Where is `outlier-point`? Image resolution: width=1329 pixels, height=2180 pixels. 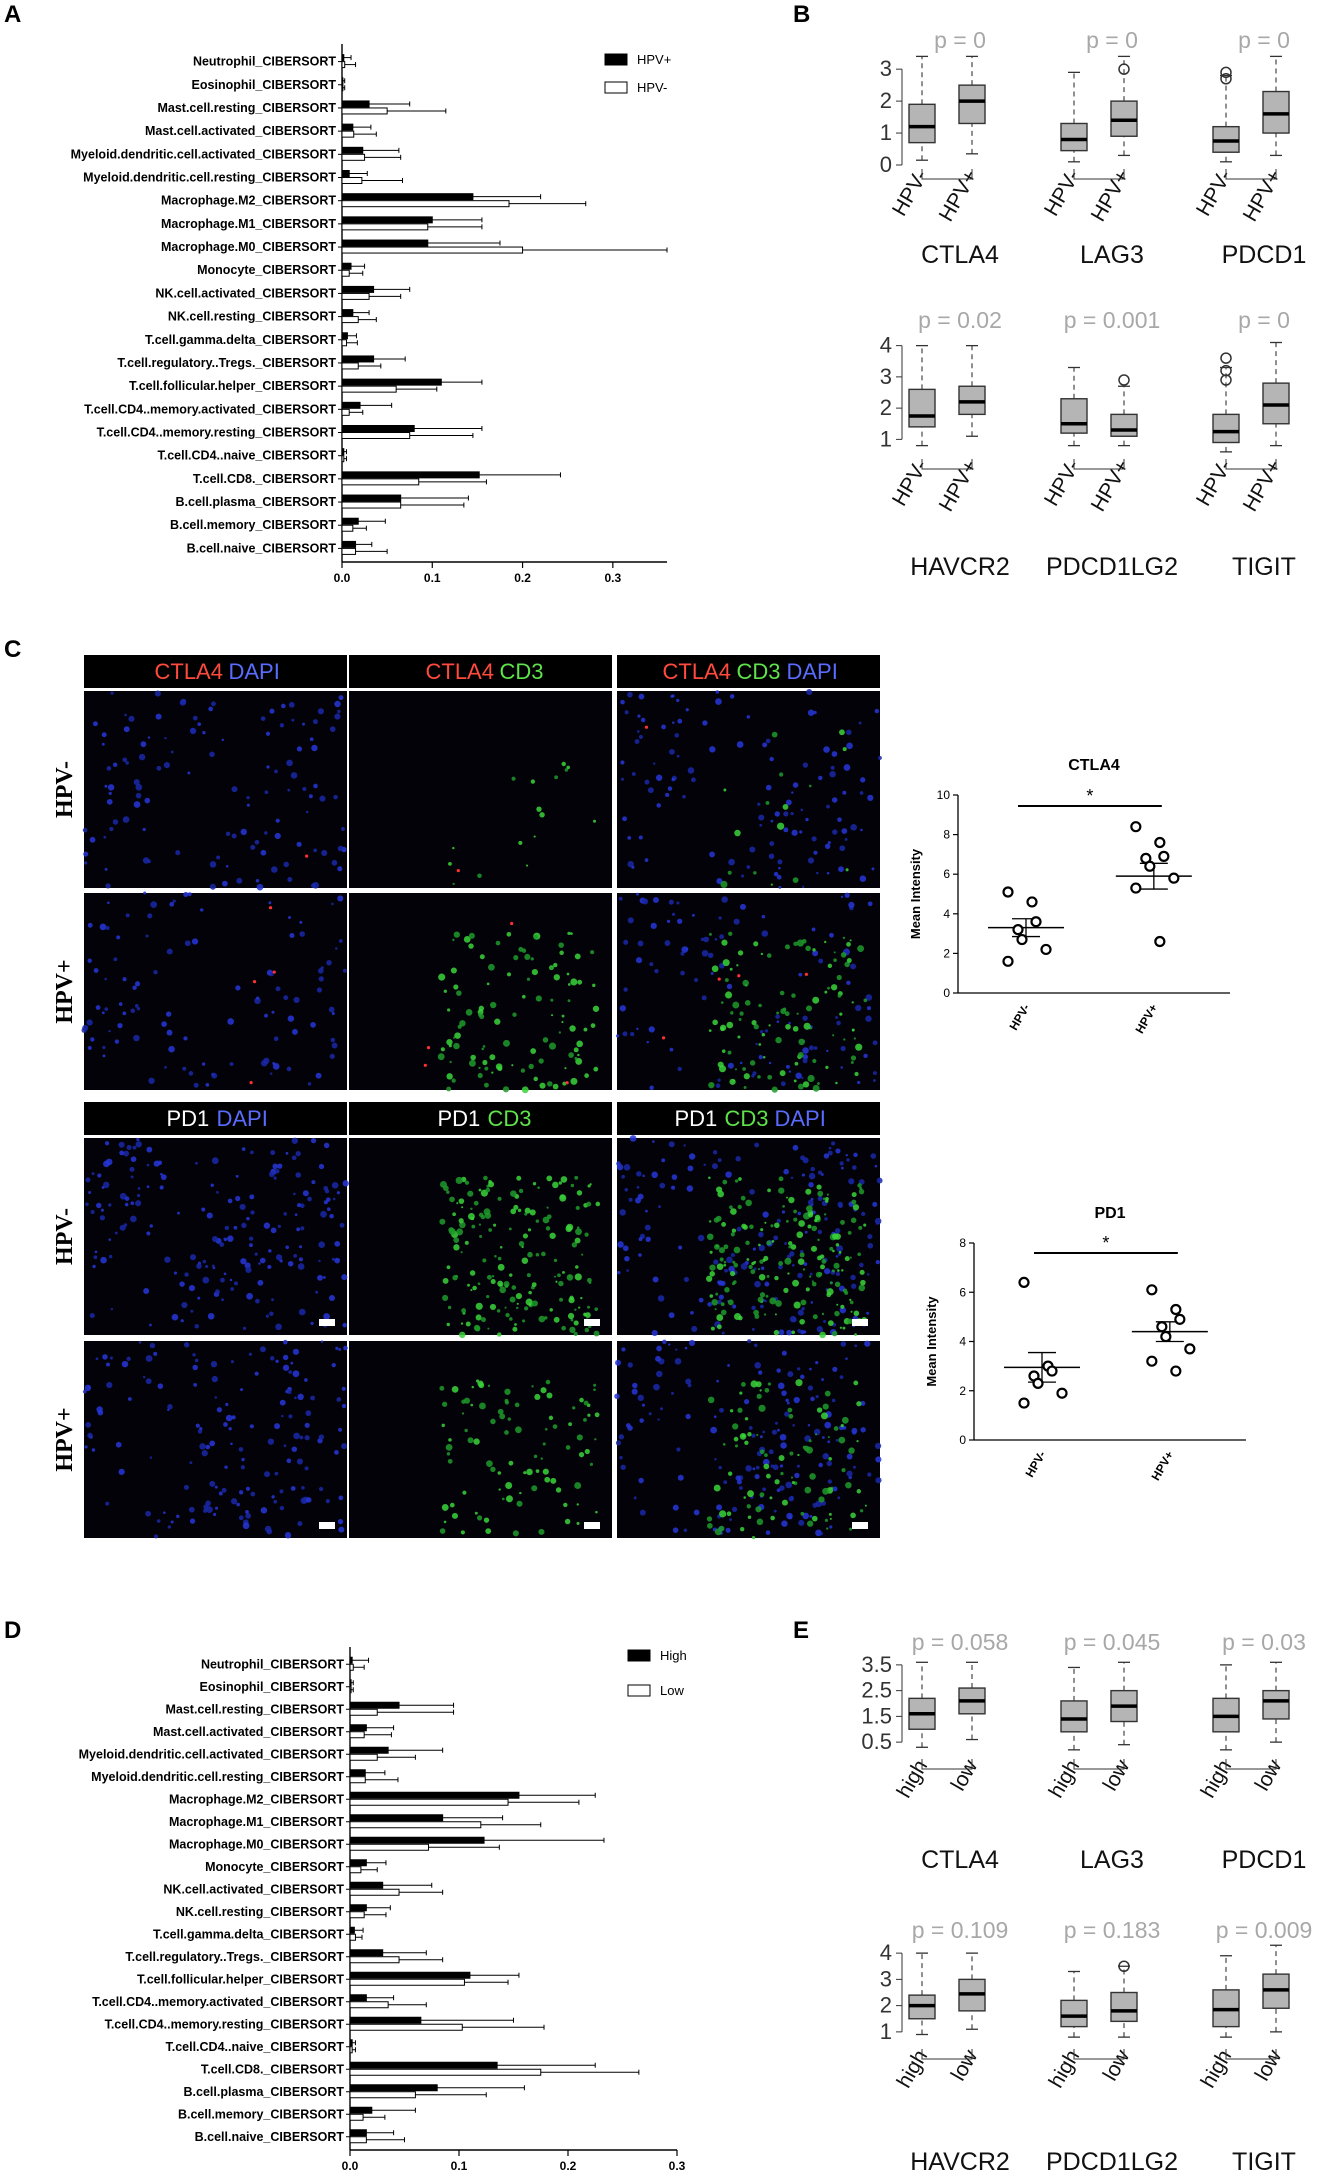
outlier-point is located at coordinates (1226, 358).